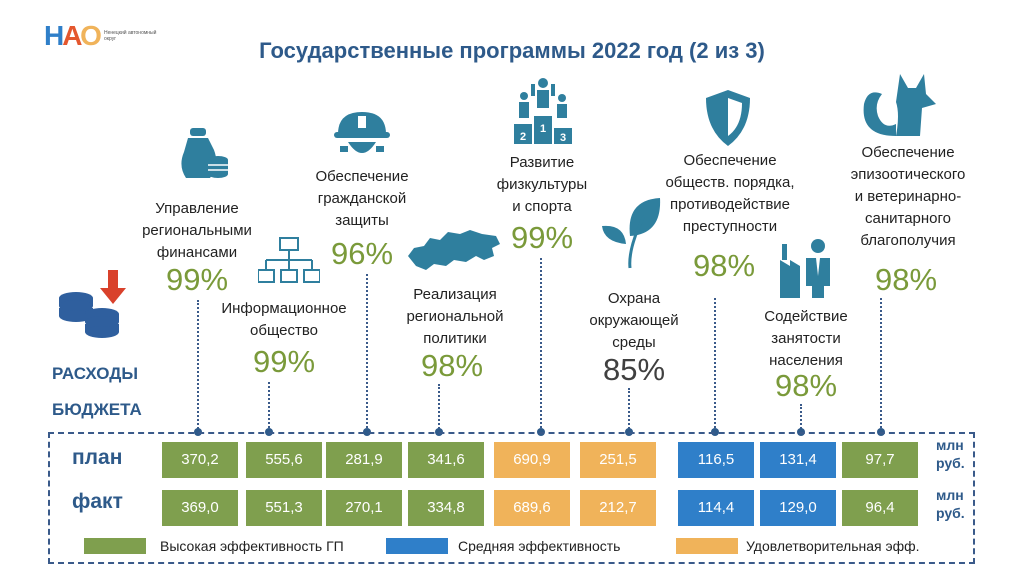 This screenshot has width=1024, height=574. What do you see at coordinates (362, 132) in the screenshot?
I see `rescuer-helmet-icon` at bounding box center [362, 132].